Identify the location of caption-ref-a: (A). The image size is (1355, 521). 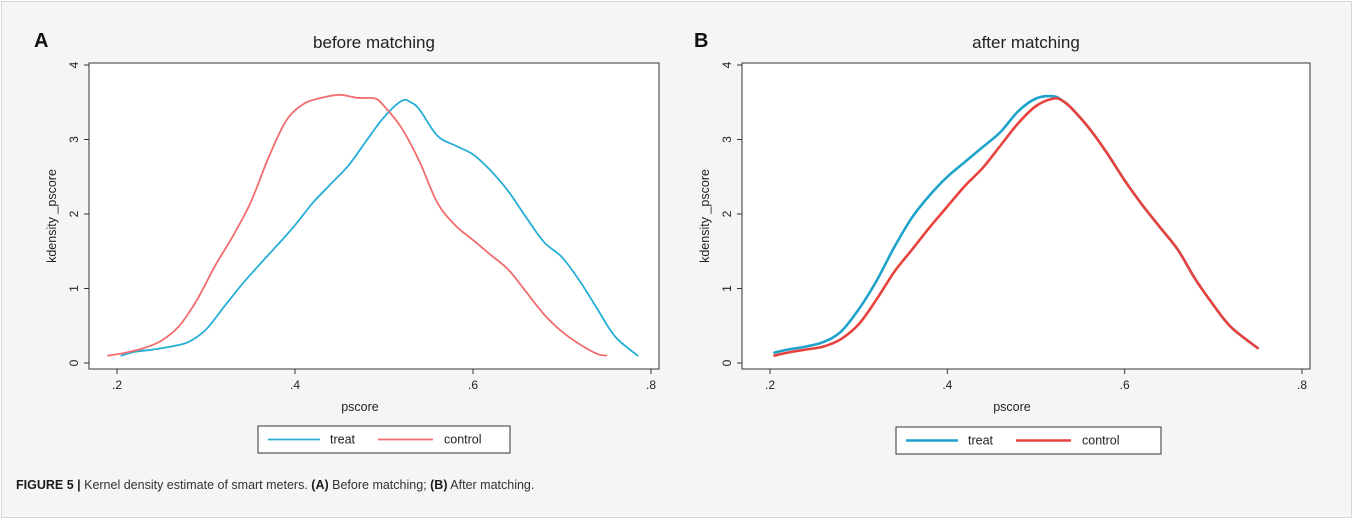
(320, 485).